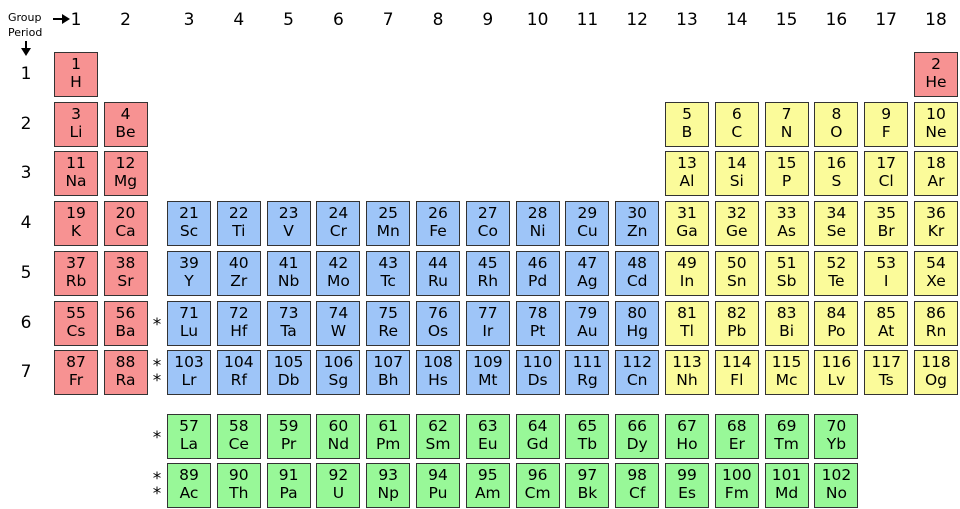 This screenshot has width=960, height=509. What do you see at coordinates (537, 20) in the screenshot?
I see `group-label: 10` at bounding box center [537, 20].